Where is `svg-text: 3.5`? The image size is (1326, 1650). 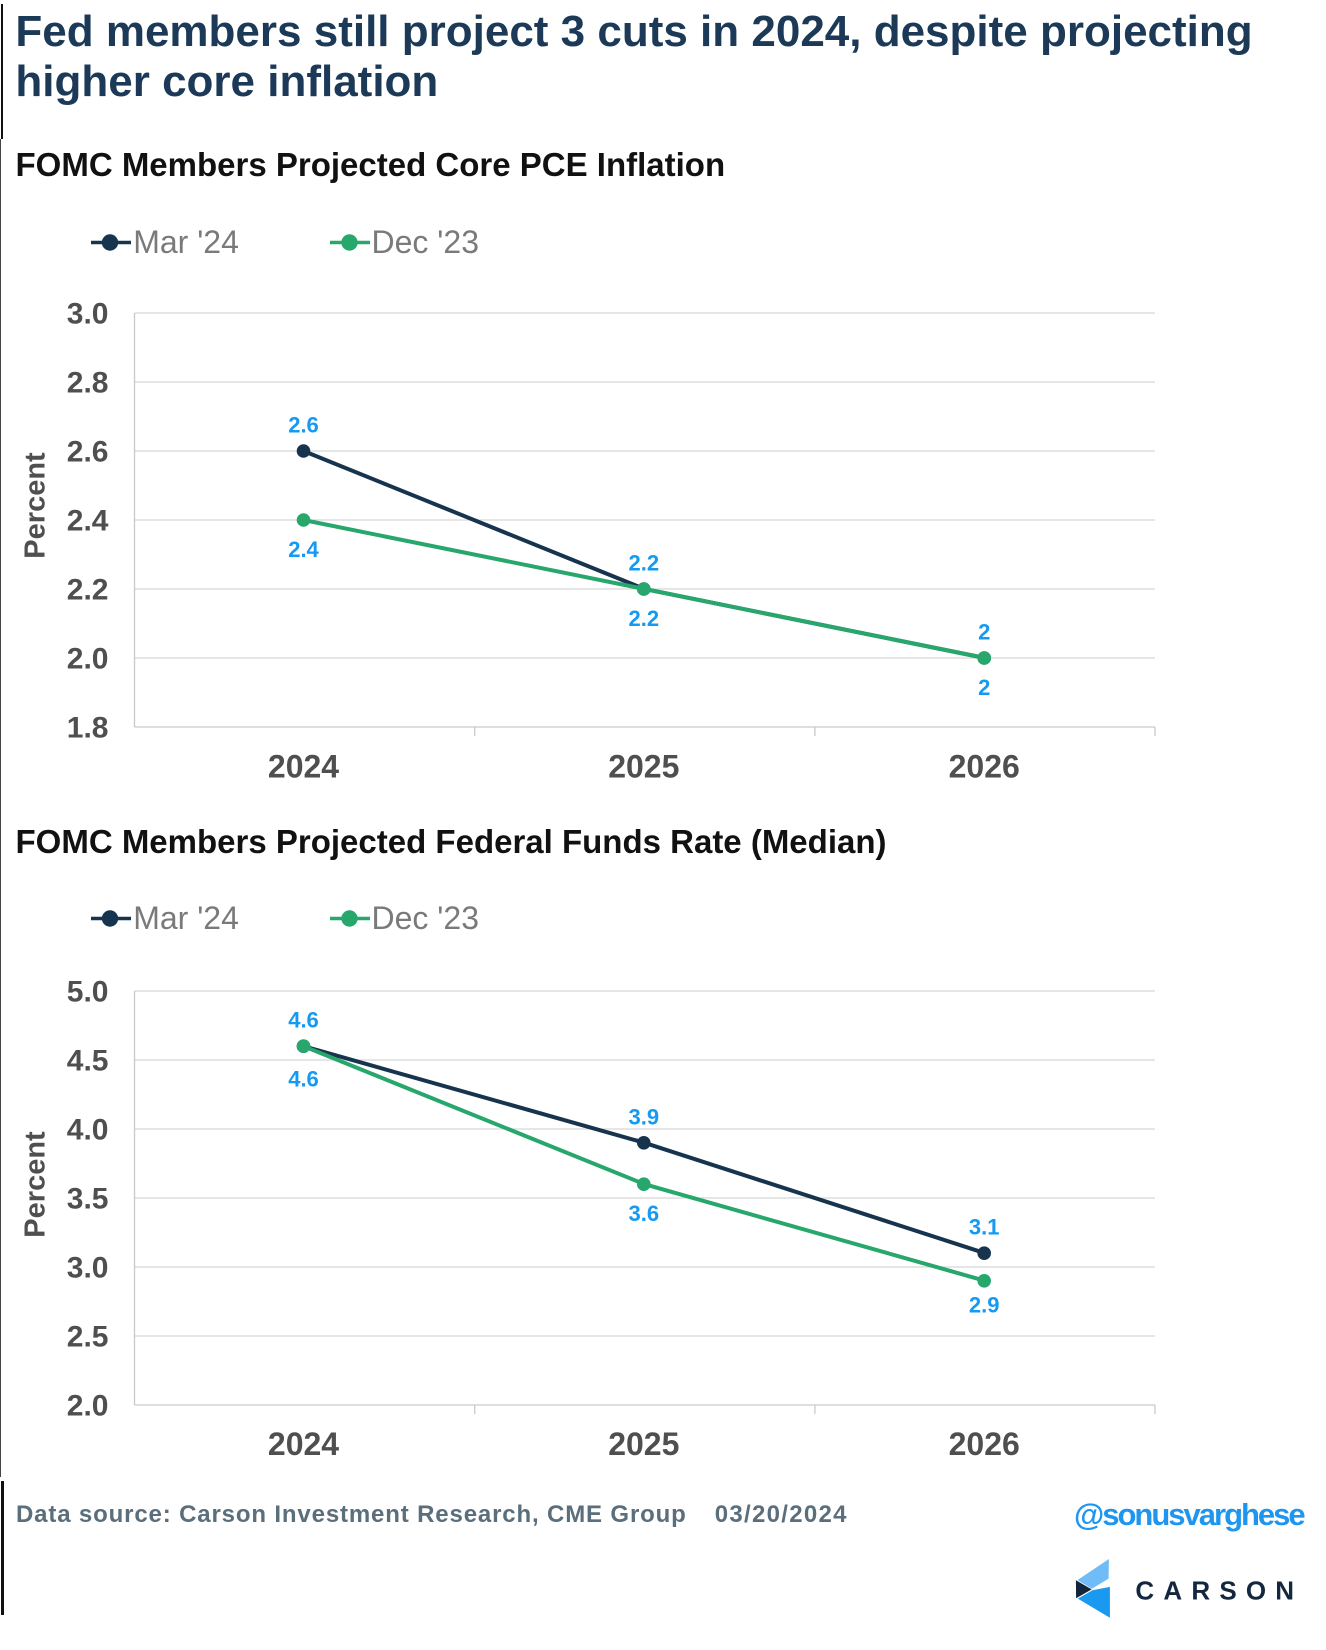 svg-text: 3.5 is located at coordinates (88, 1199).